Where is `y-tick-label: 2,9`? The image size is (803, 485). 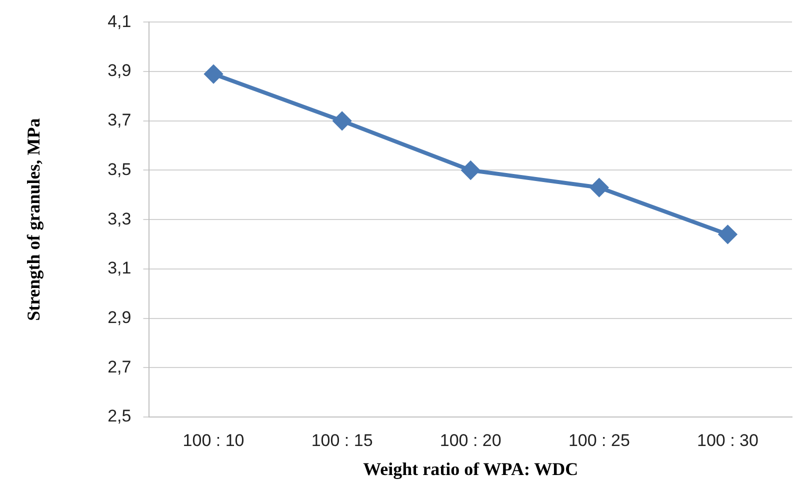 y-tick-label: 2,9 is located at coordinates (120, 317).